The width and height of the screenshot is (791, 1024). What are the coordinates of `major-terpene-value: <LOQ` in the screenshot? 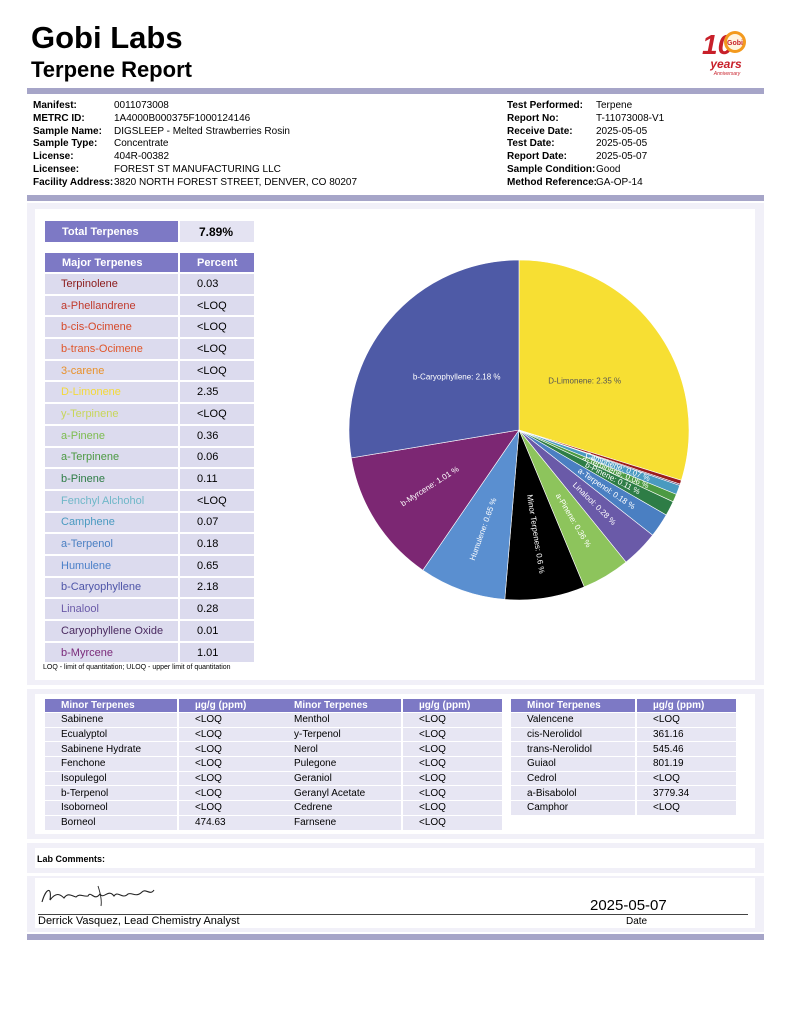 It's located at (217, 327).